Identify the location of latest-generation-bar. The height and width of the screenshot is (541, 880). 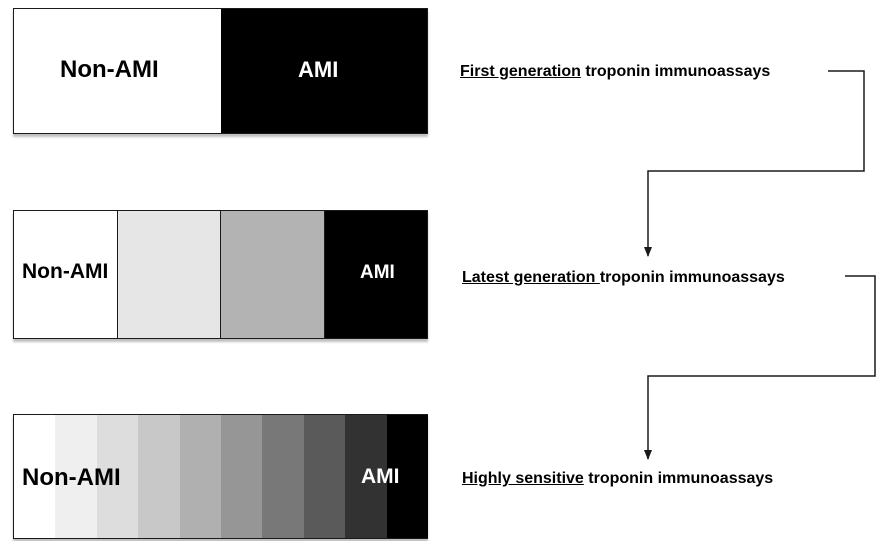
(220, 274).